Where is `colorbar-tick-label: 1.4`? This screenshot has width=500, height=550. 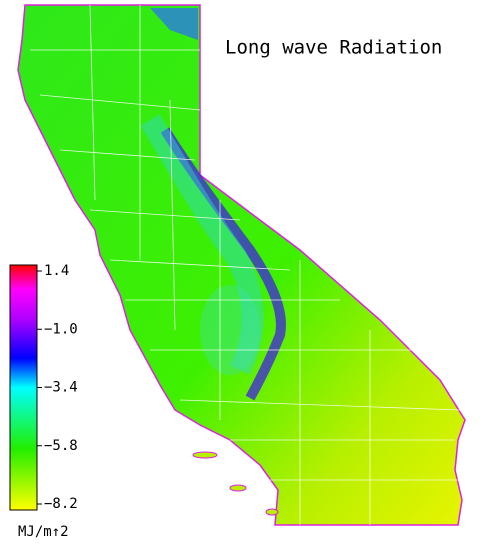
colorbar-tick-label: 1.4 is located at coordinates (56, 271).